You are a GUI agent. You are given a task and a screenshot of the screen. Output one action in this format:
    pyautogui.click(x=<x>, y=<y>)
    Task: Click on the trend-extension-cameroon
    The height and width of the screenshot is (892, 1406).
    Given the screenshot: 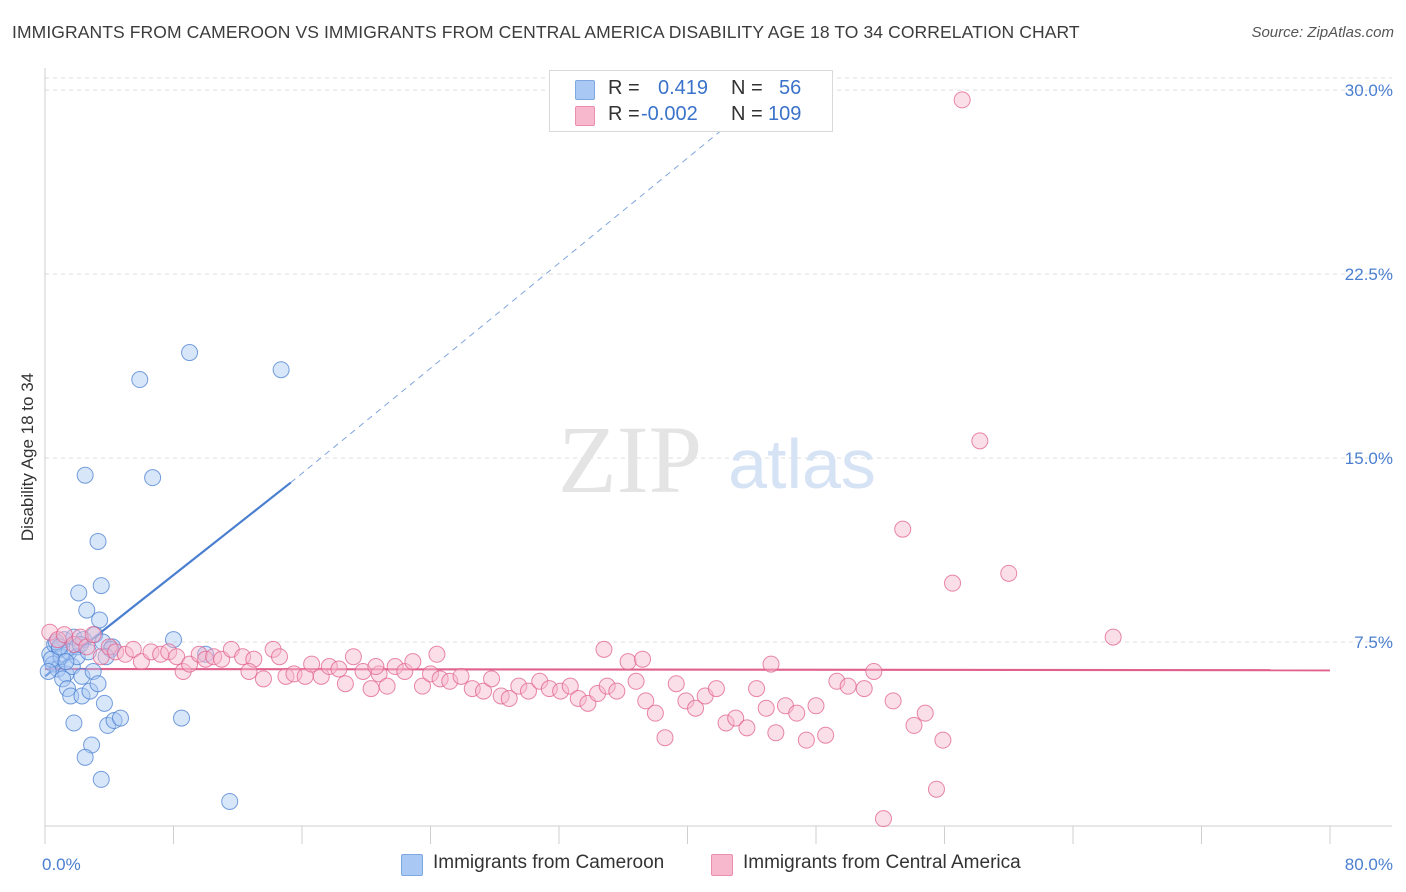 What is the action you would take?
    pyautogui.click(x=505, y=307)
    